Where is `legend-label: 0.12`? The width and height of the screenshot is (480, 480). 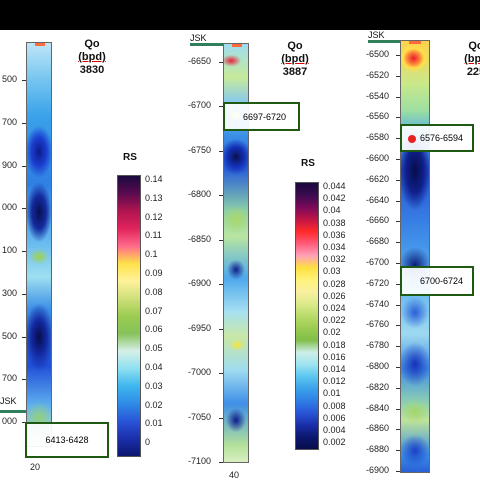
legend-label: 0.12 is located at coordinates (154, 216).